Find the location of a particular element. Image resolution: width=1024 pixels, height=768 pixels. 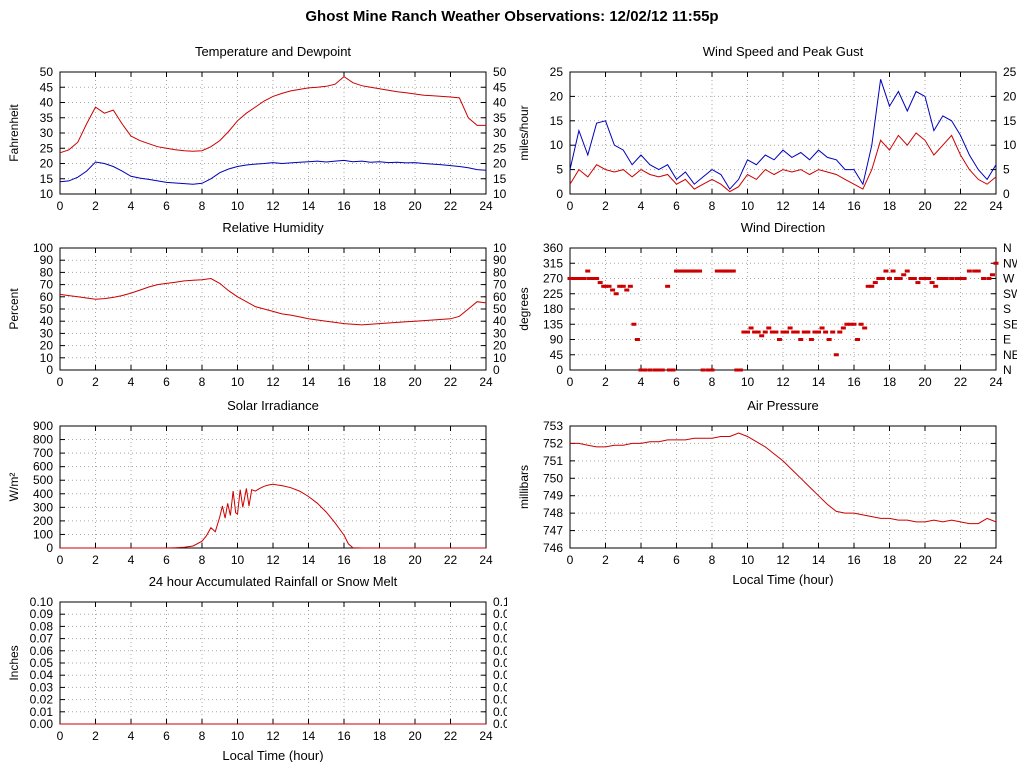

svg-text: 315 is located at coordinates (553, 263).